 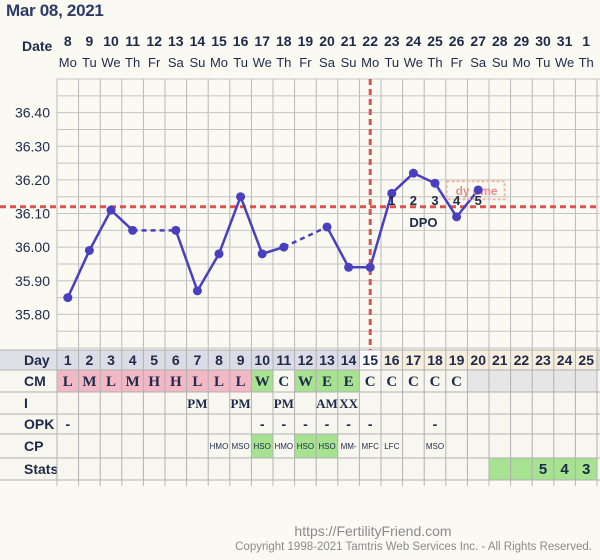 What do you see at coordinates (176, 382) in the screenshot?
I see `cm-cell-text: H` at bounding box center [176, 382].